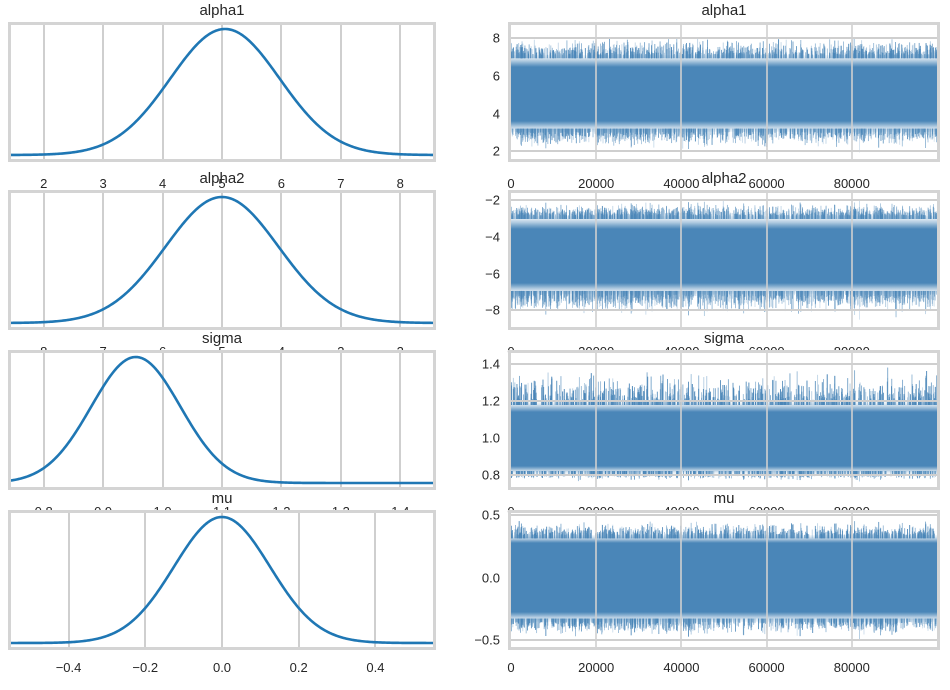 The width and height of the screenshot is (950, 690). What do you see at coordinates (724, 92) in the screenshot?
I see `trace-noise-alpha1` at bounding box center [724, 92].